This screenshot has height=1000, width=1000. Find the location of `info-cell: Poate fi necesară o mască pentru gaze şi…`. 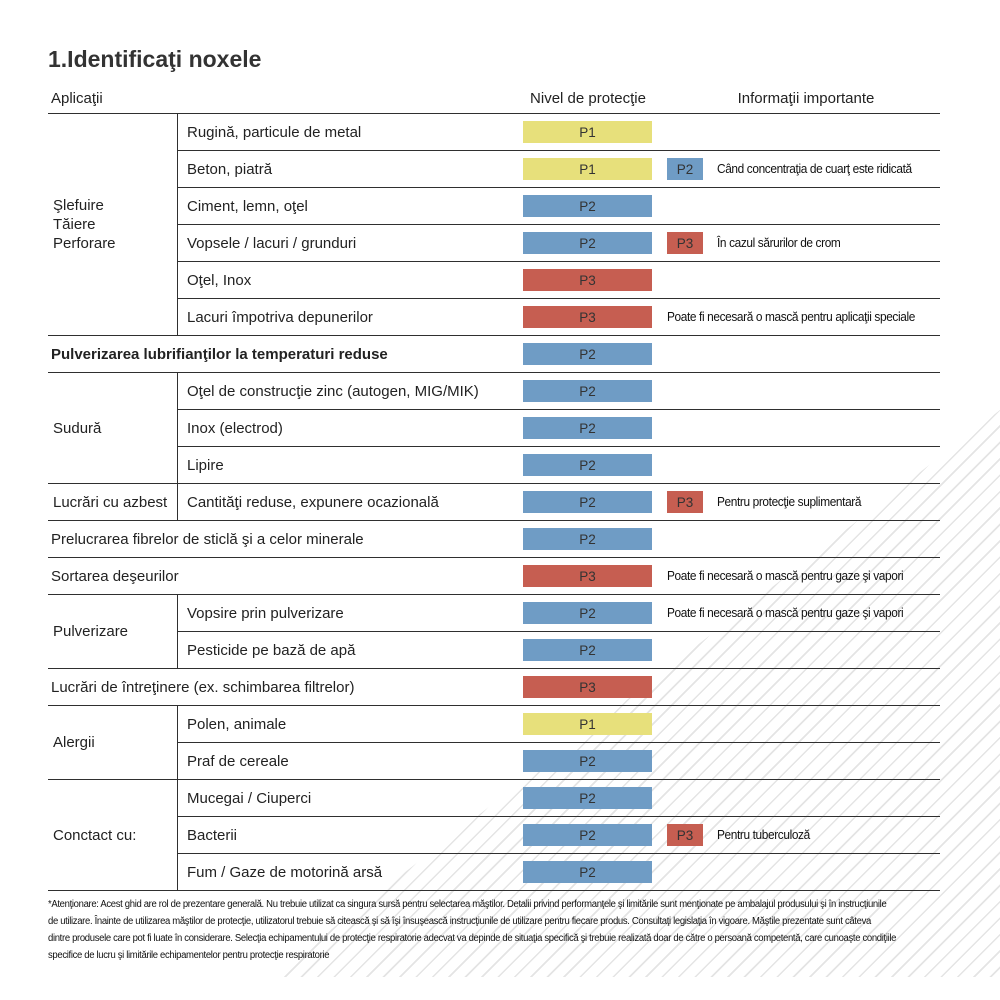

info-cell: Poate fi necesară o mască pentru gaze şi… is located at coordinates (796, 576).